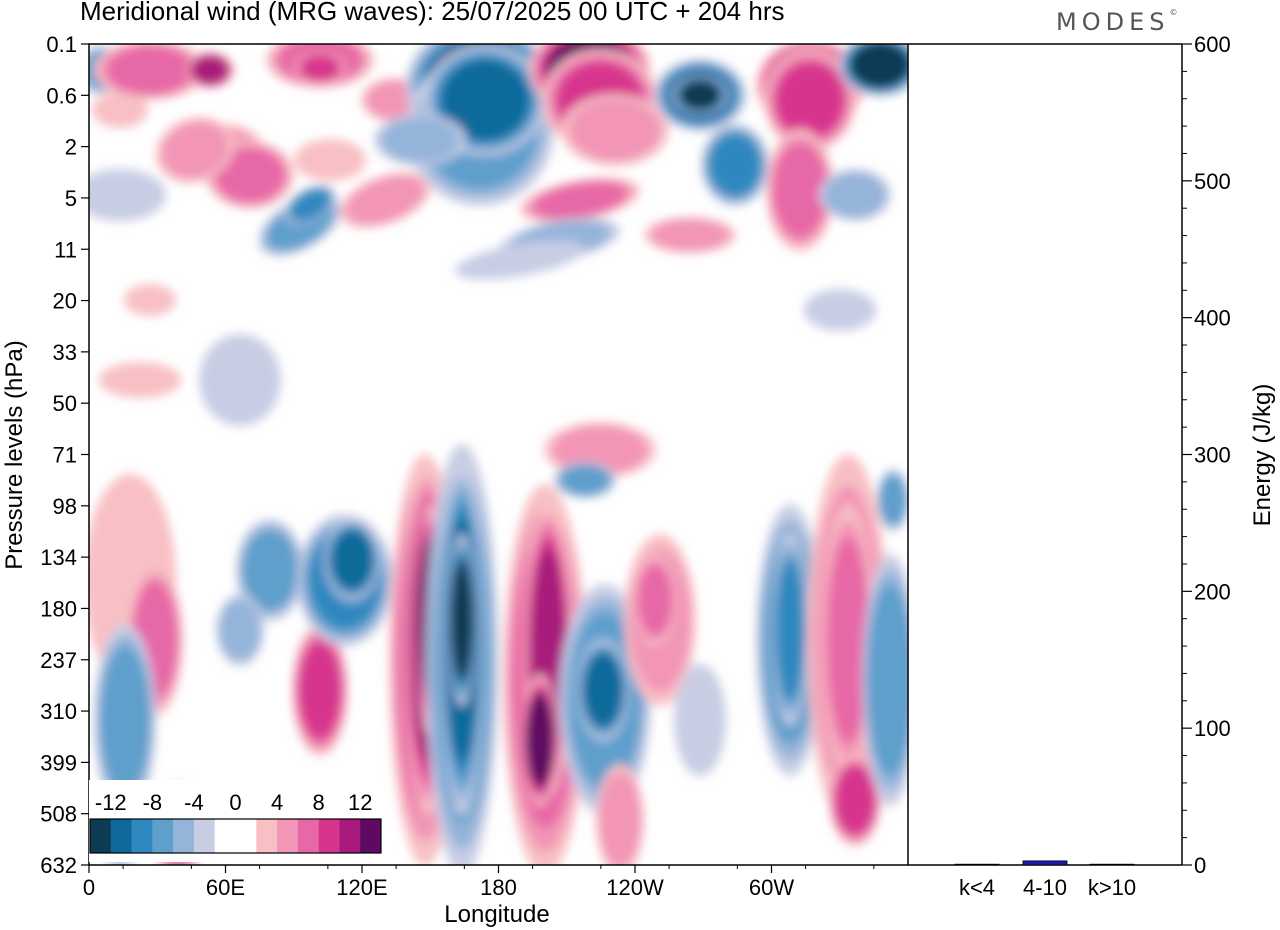 Image resolution: width=1280 pixels, height=930 pixels. Describe the element at coordinates (977, 887) in the screenshot. I see `energy-category-label: k<4` at that location.